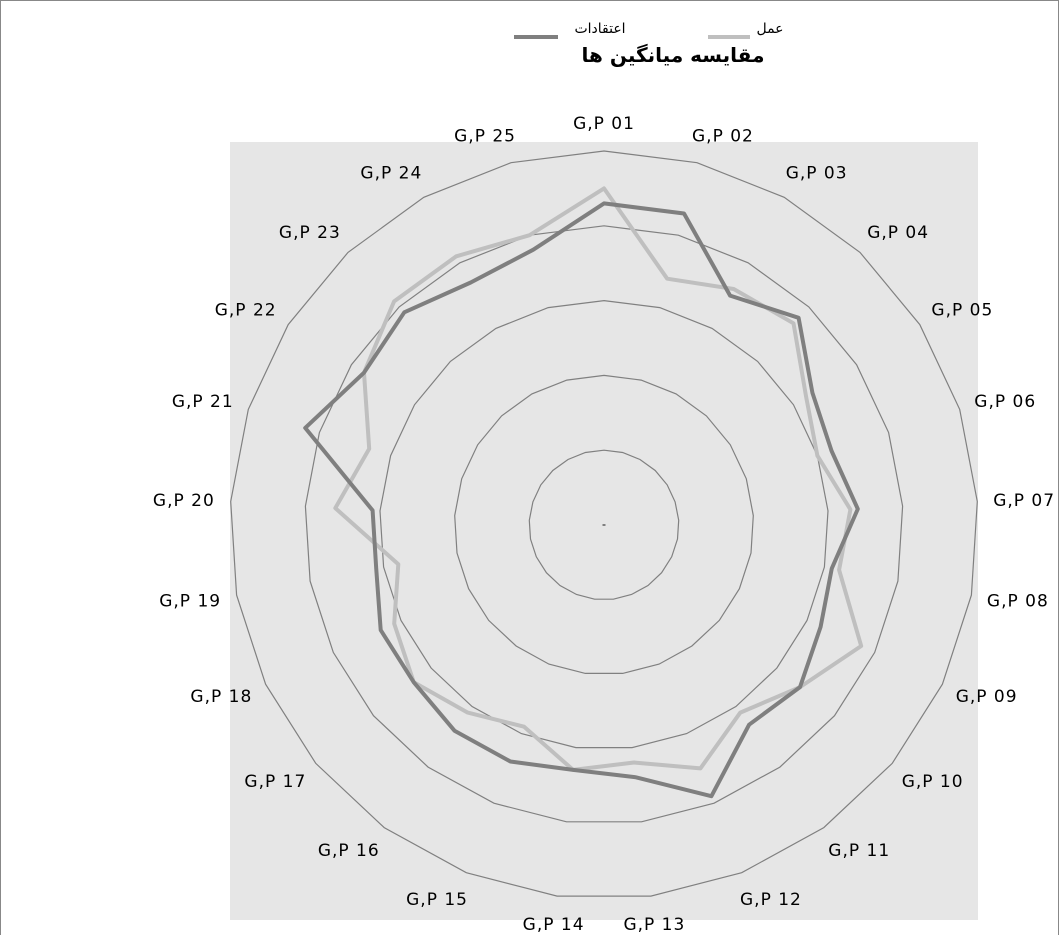  I want to click on category-label-25: G,P 25, so click(485, 137).